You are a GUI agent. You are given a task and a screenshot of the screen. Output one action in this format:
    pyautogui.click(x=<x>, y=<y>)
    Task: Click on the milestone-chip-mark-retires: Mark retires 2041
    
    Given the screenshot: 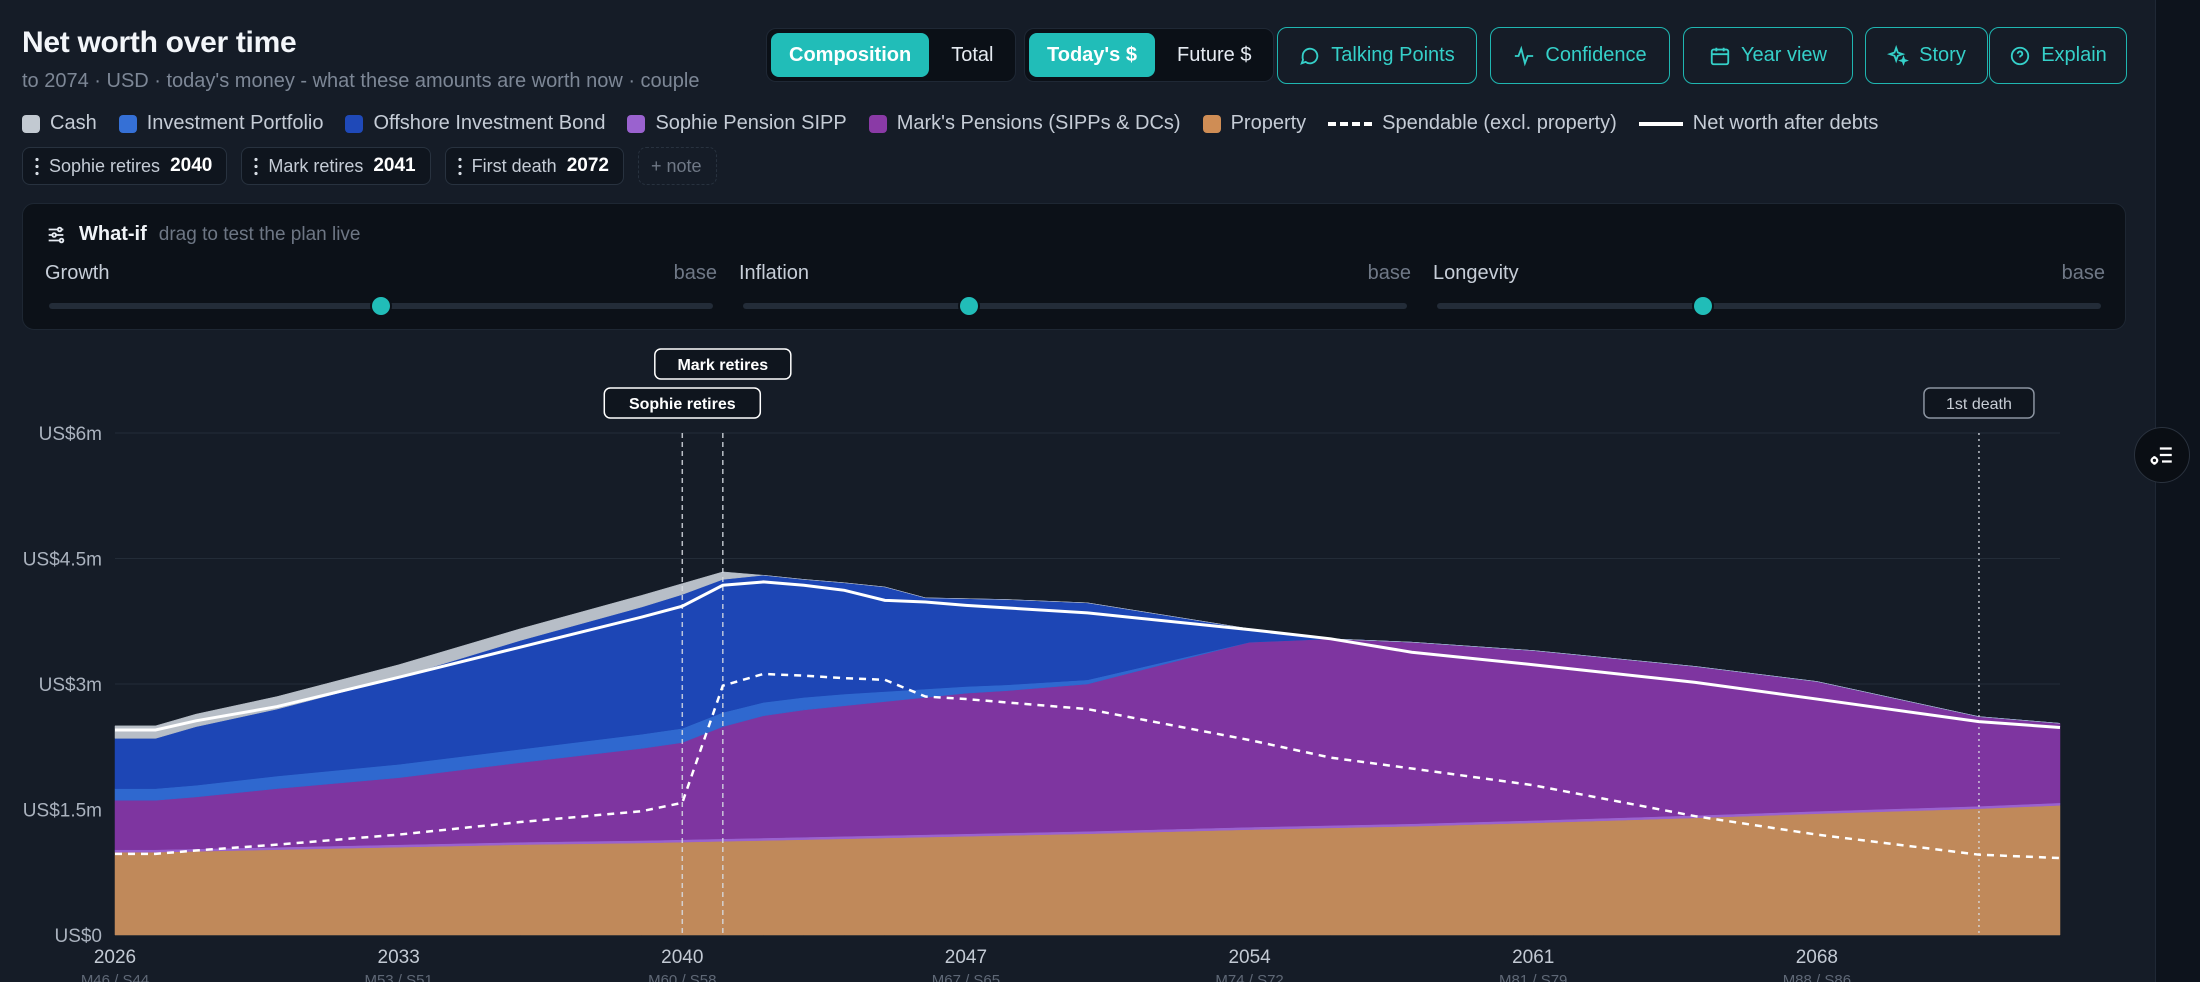 What is the action you would take?
    pyautogui.click(x=336, y=166)
    